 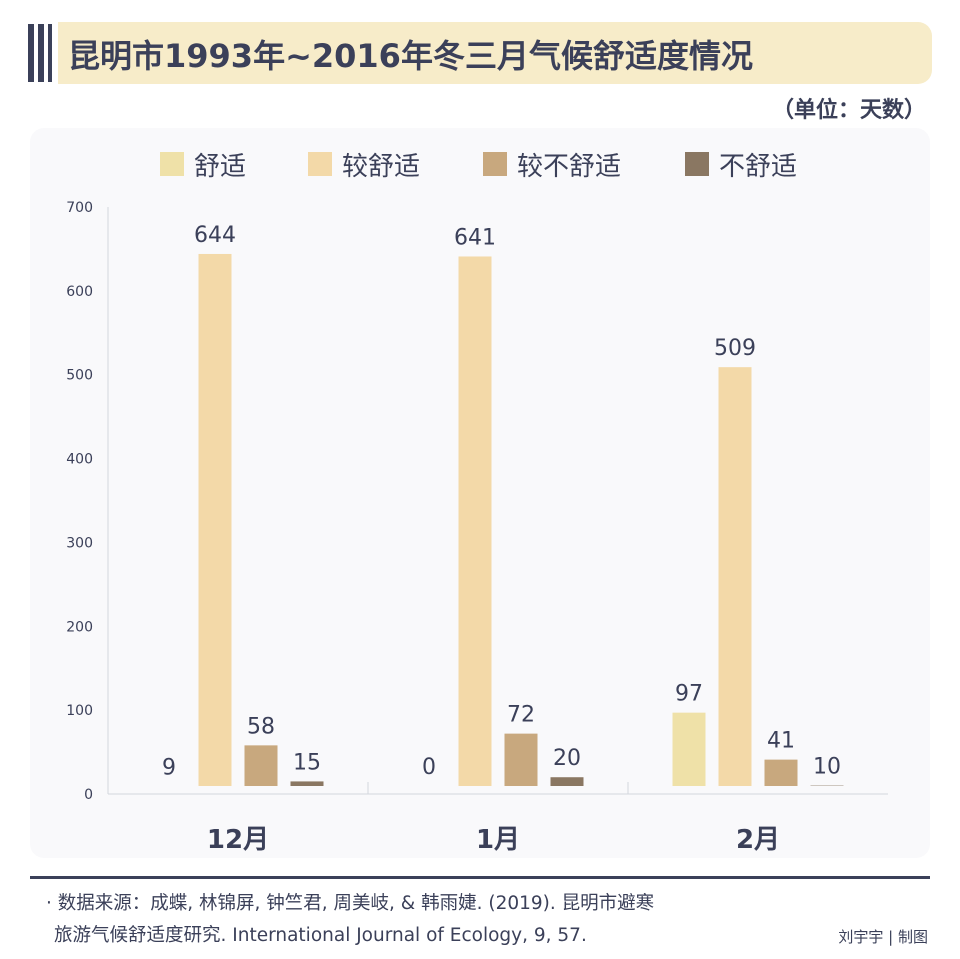 What do you see at coordinates (569, 166) in the screenshot?
I see `legend-label: 较不舒适` at bounding box center [569, 166].